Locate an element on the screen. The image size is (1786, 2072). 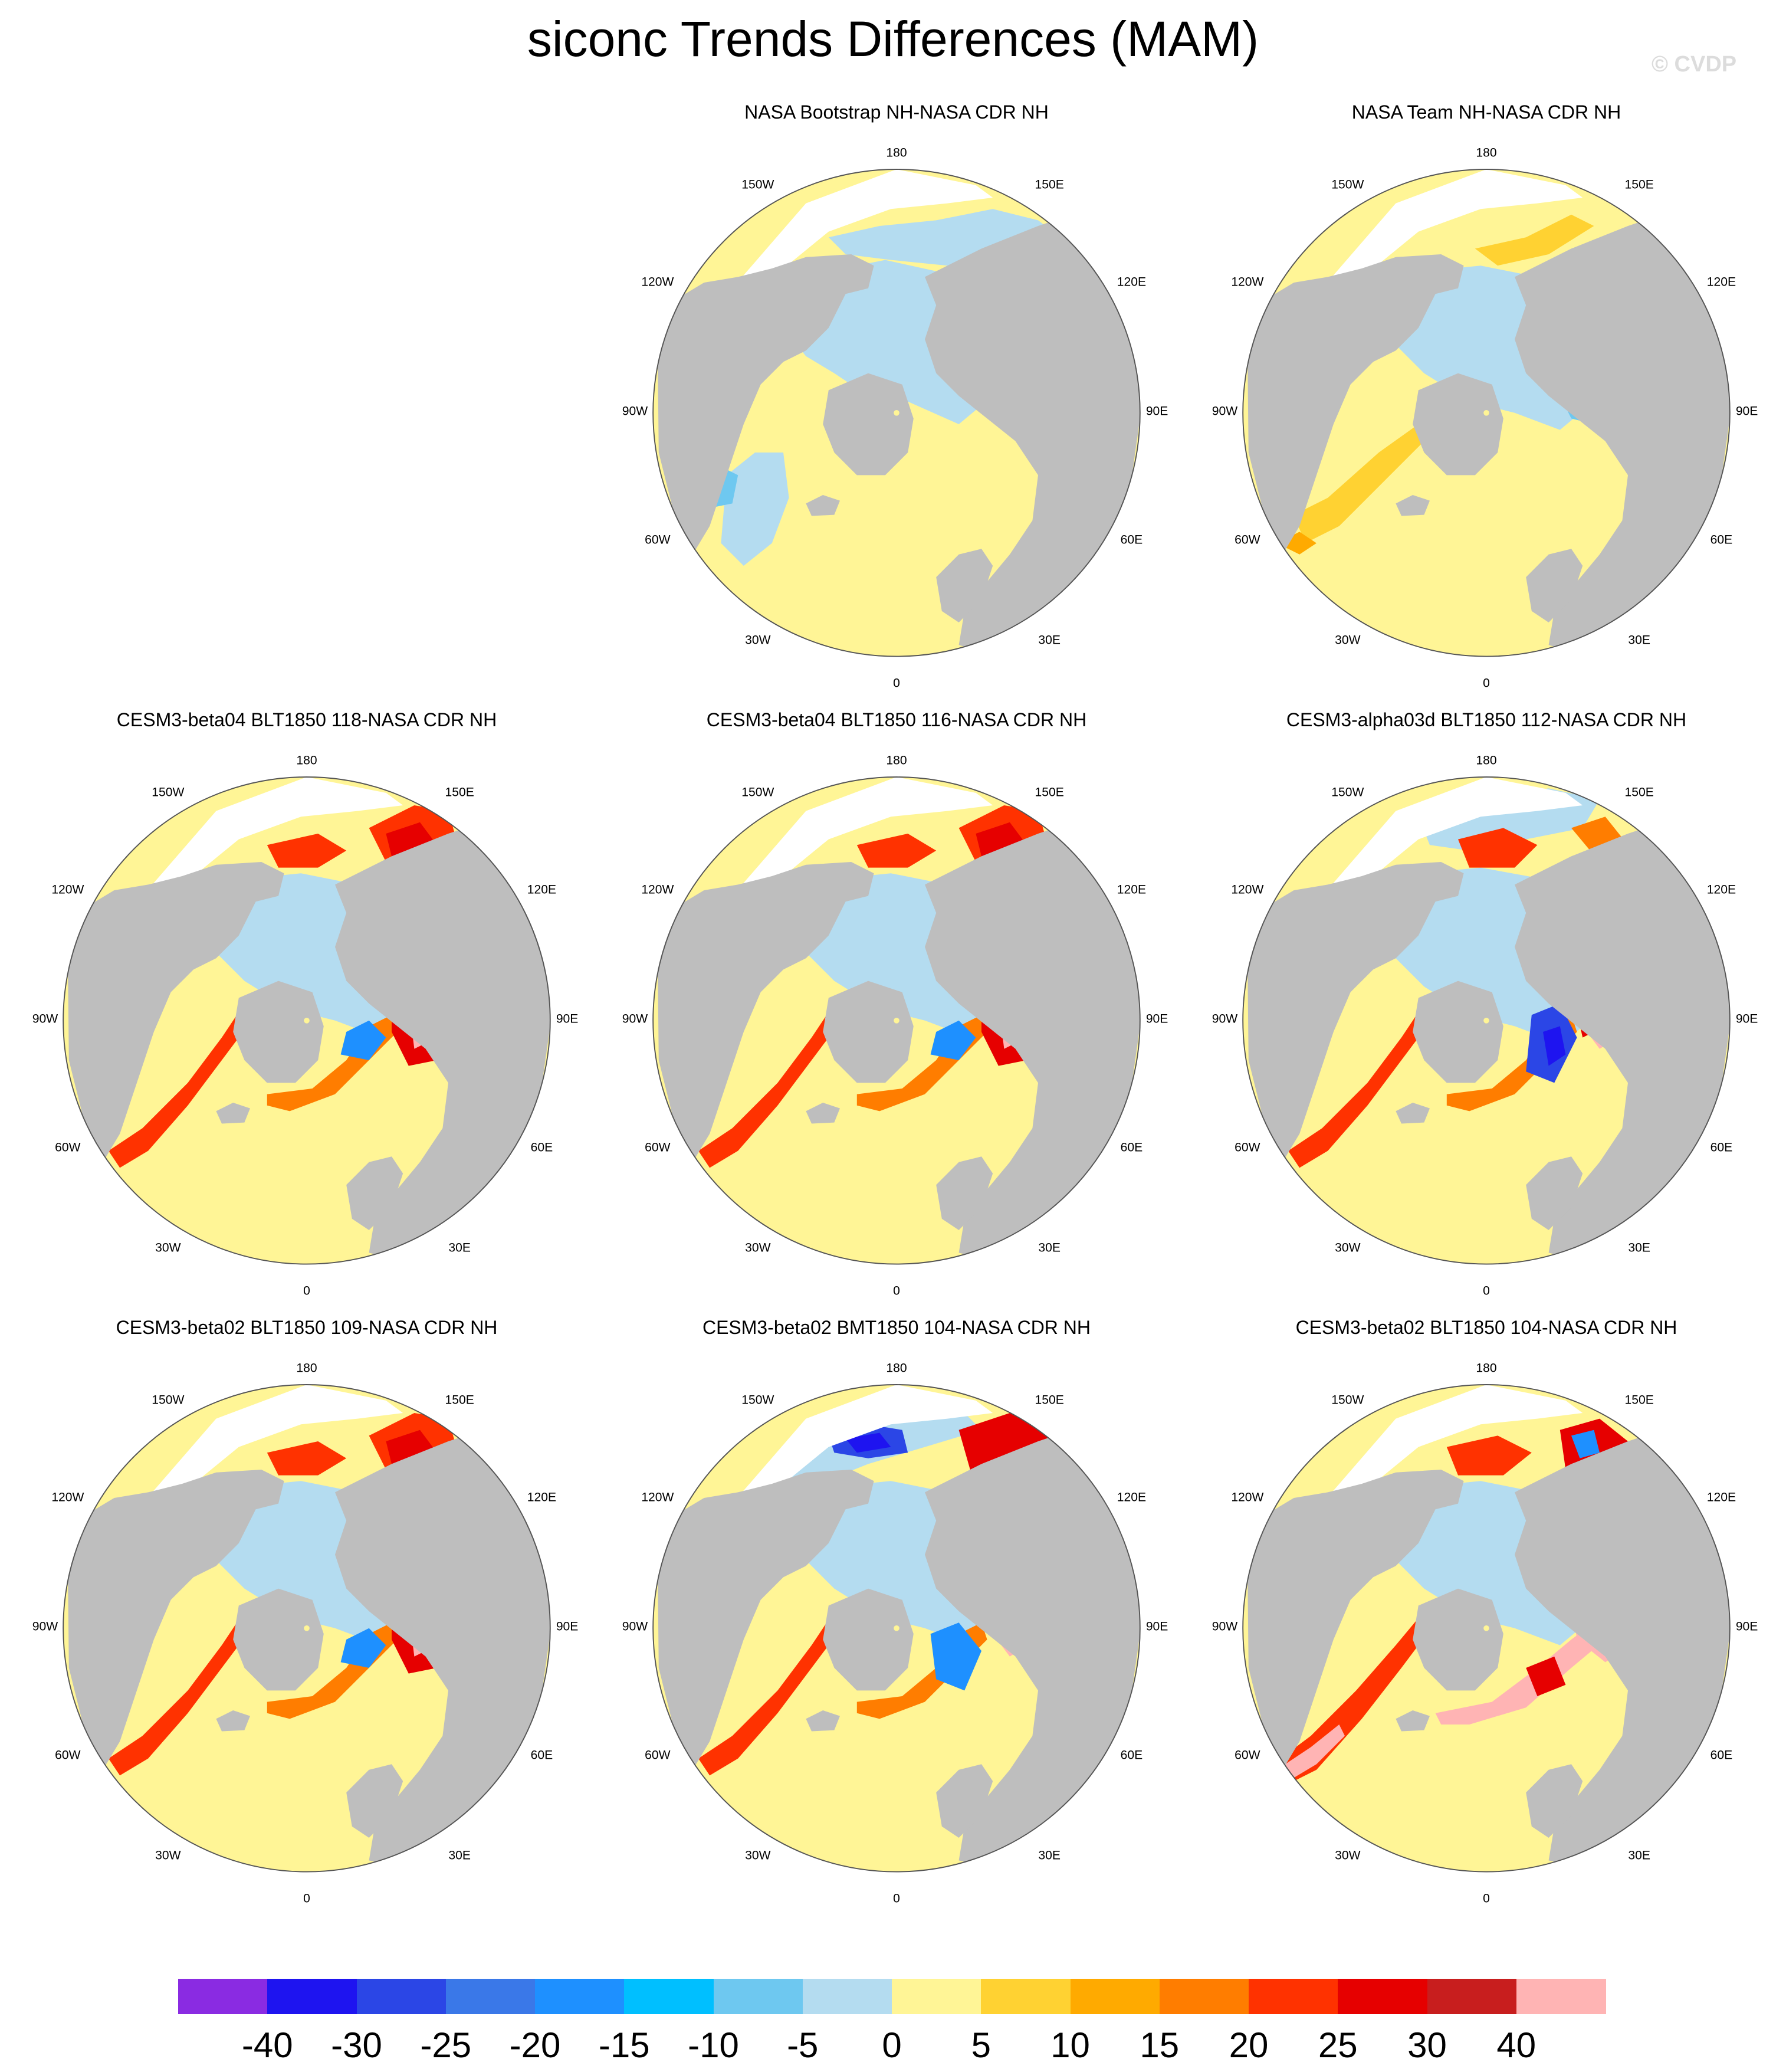
panel-title: CESM3-beta02 BLT1850 109-NASA CDR NH is located at coordinates (307, 1327).